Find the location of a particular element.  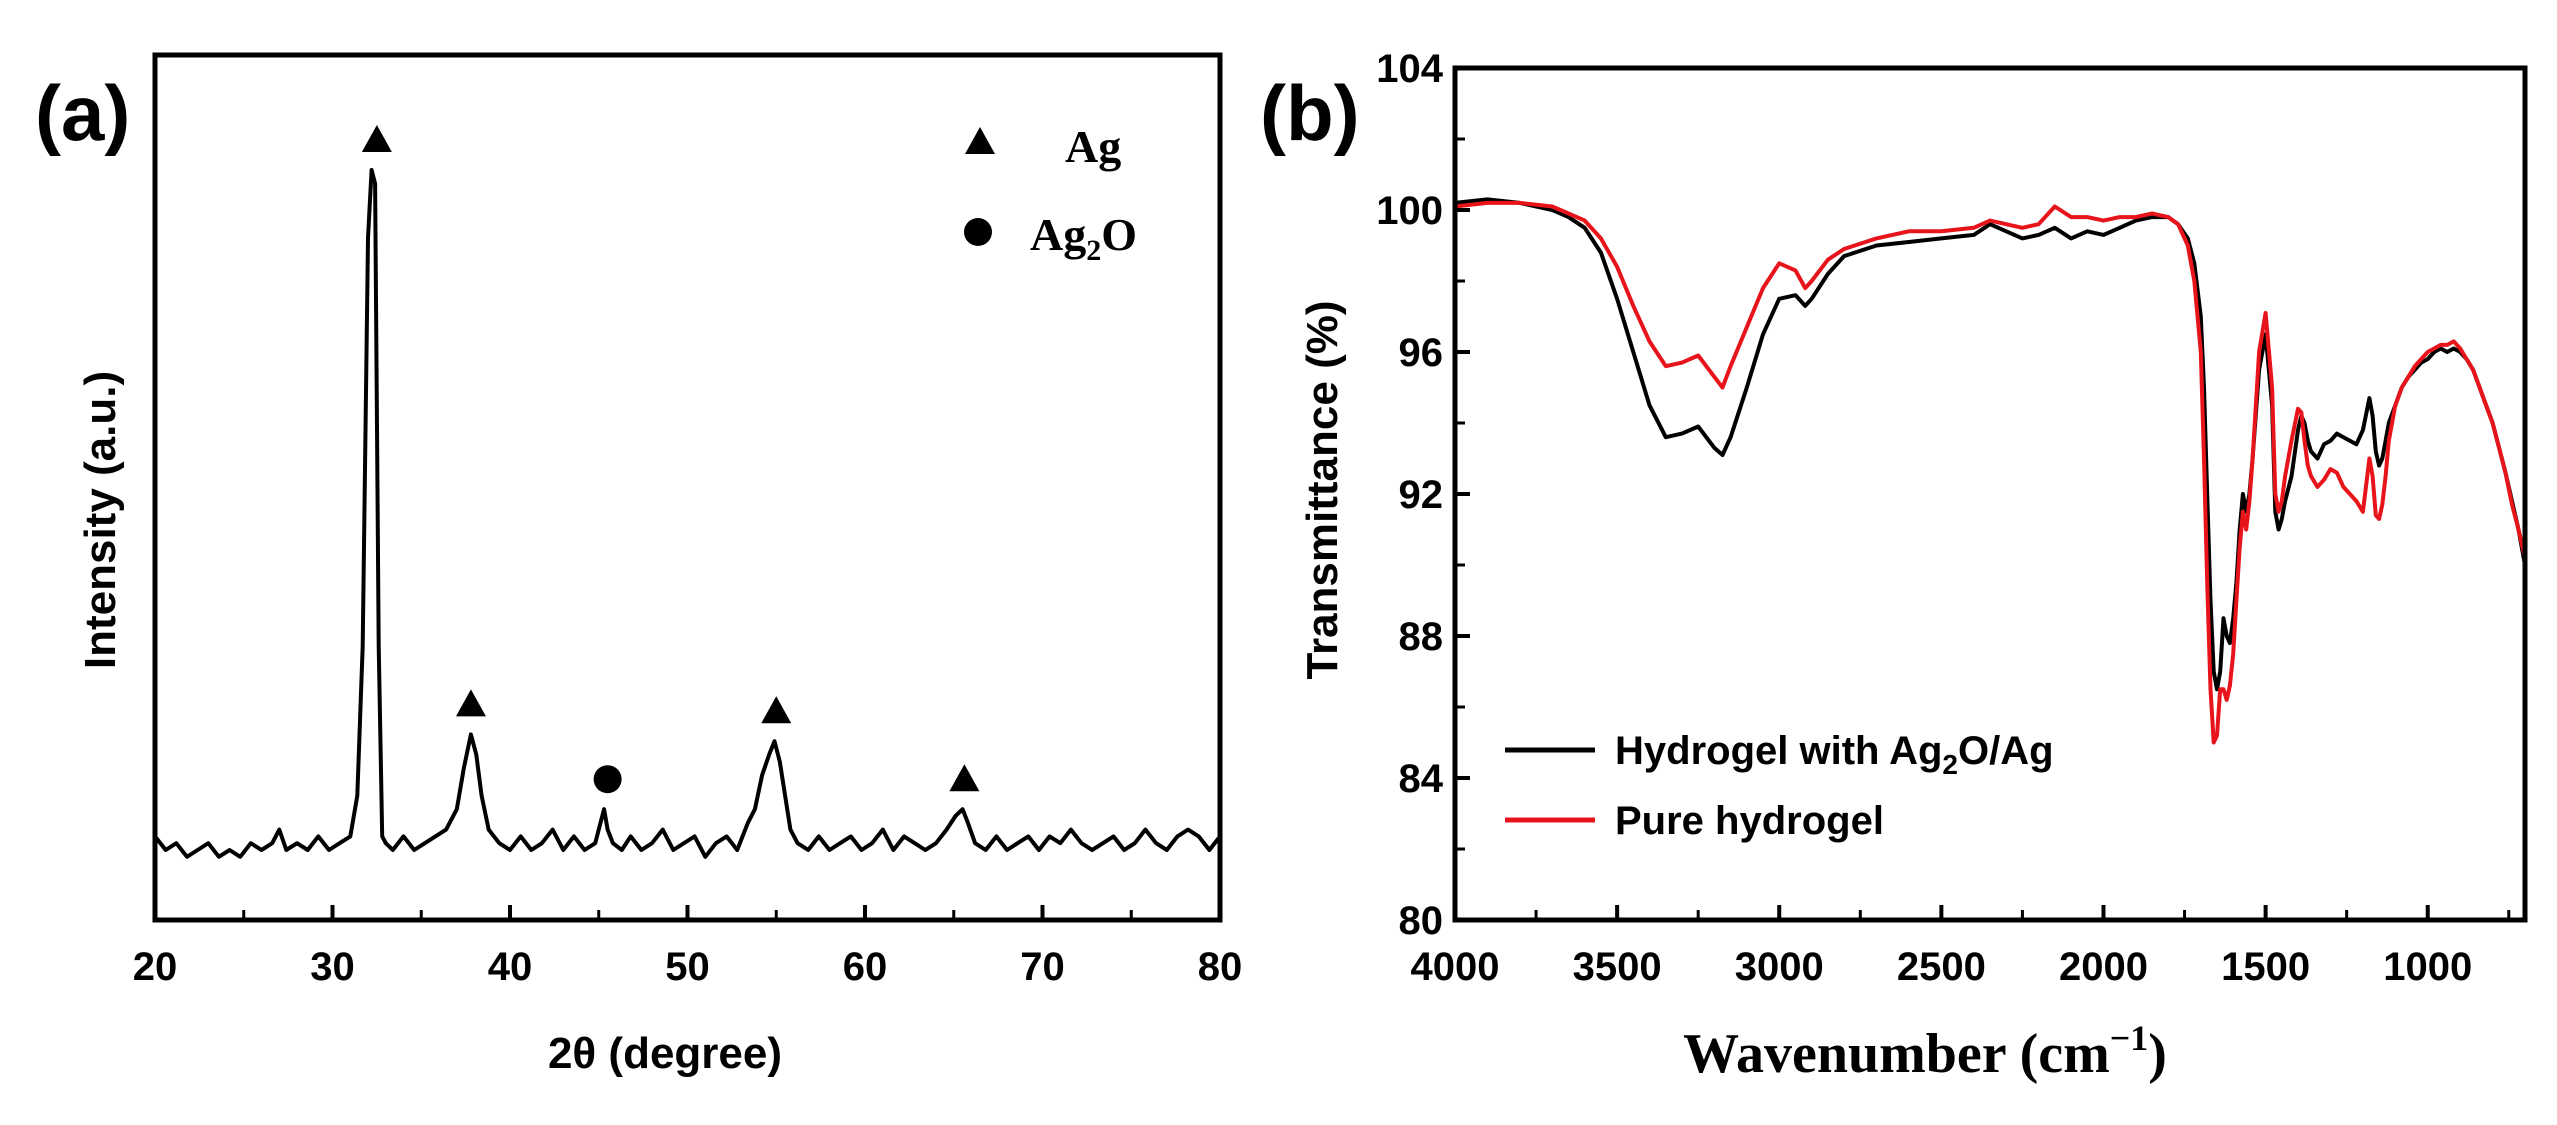

legend-label-ag2o-main: Ag is located at coordinates (1058, 234).